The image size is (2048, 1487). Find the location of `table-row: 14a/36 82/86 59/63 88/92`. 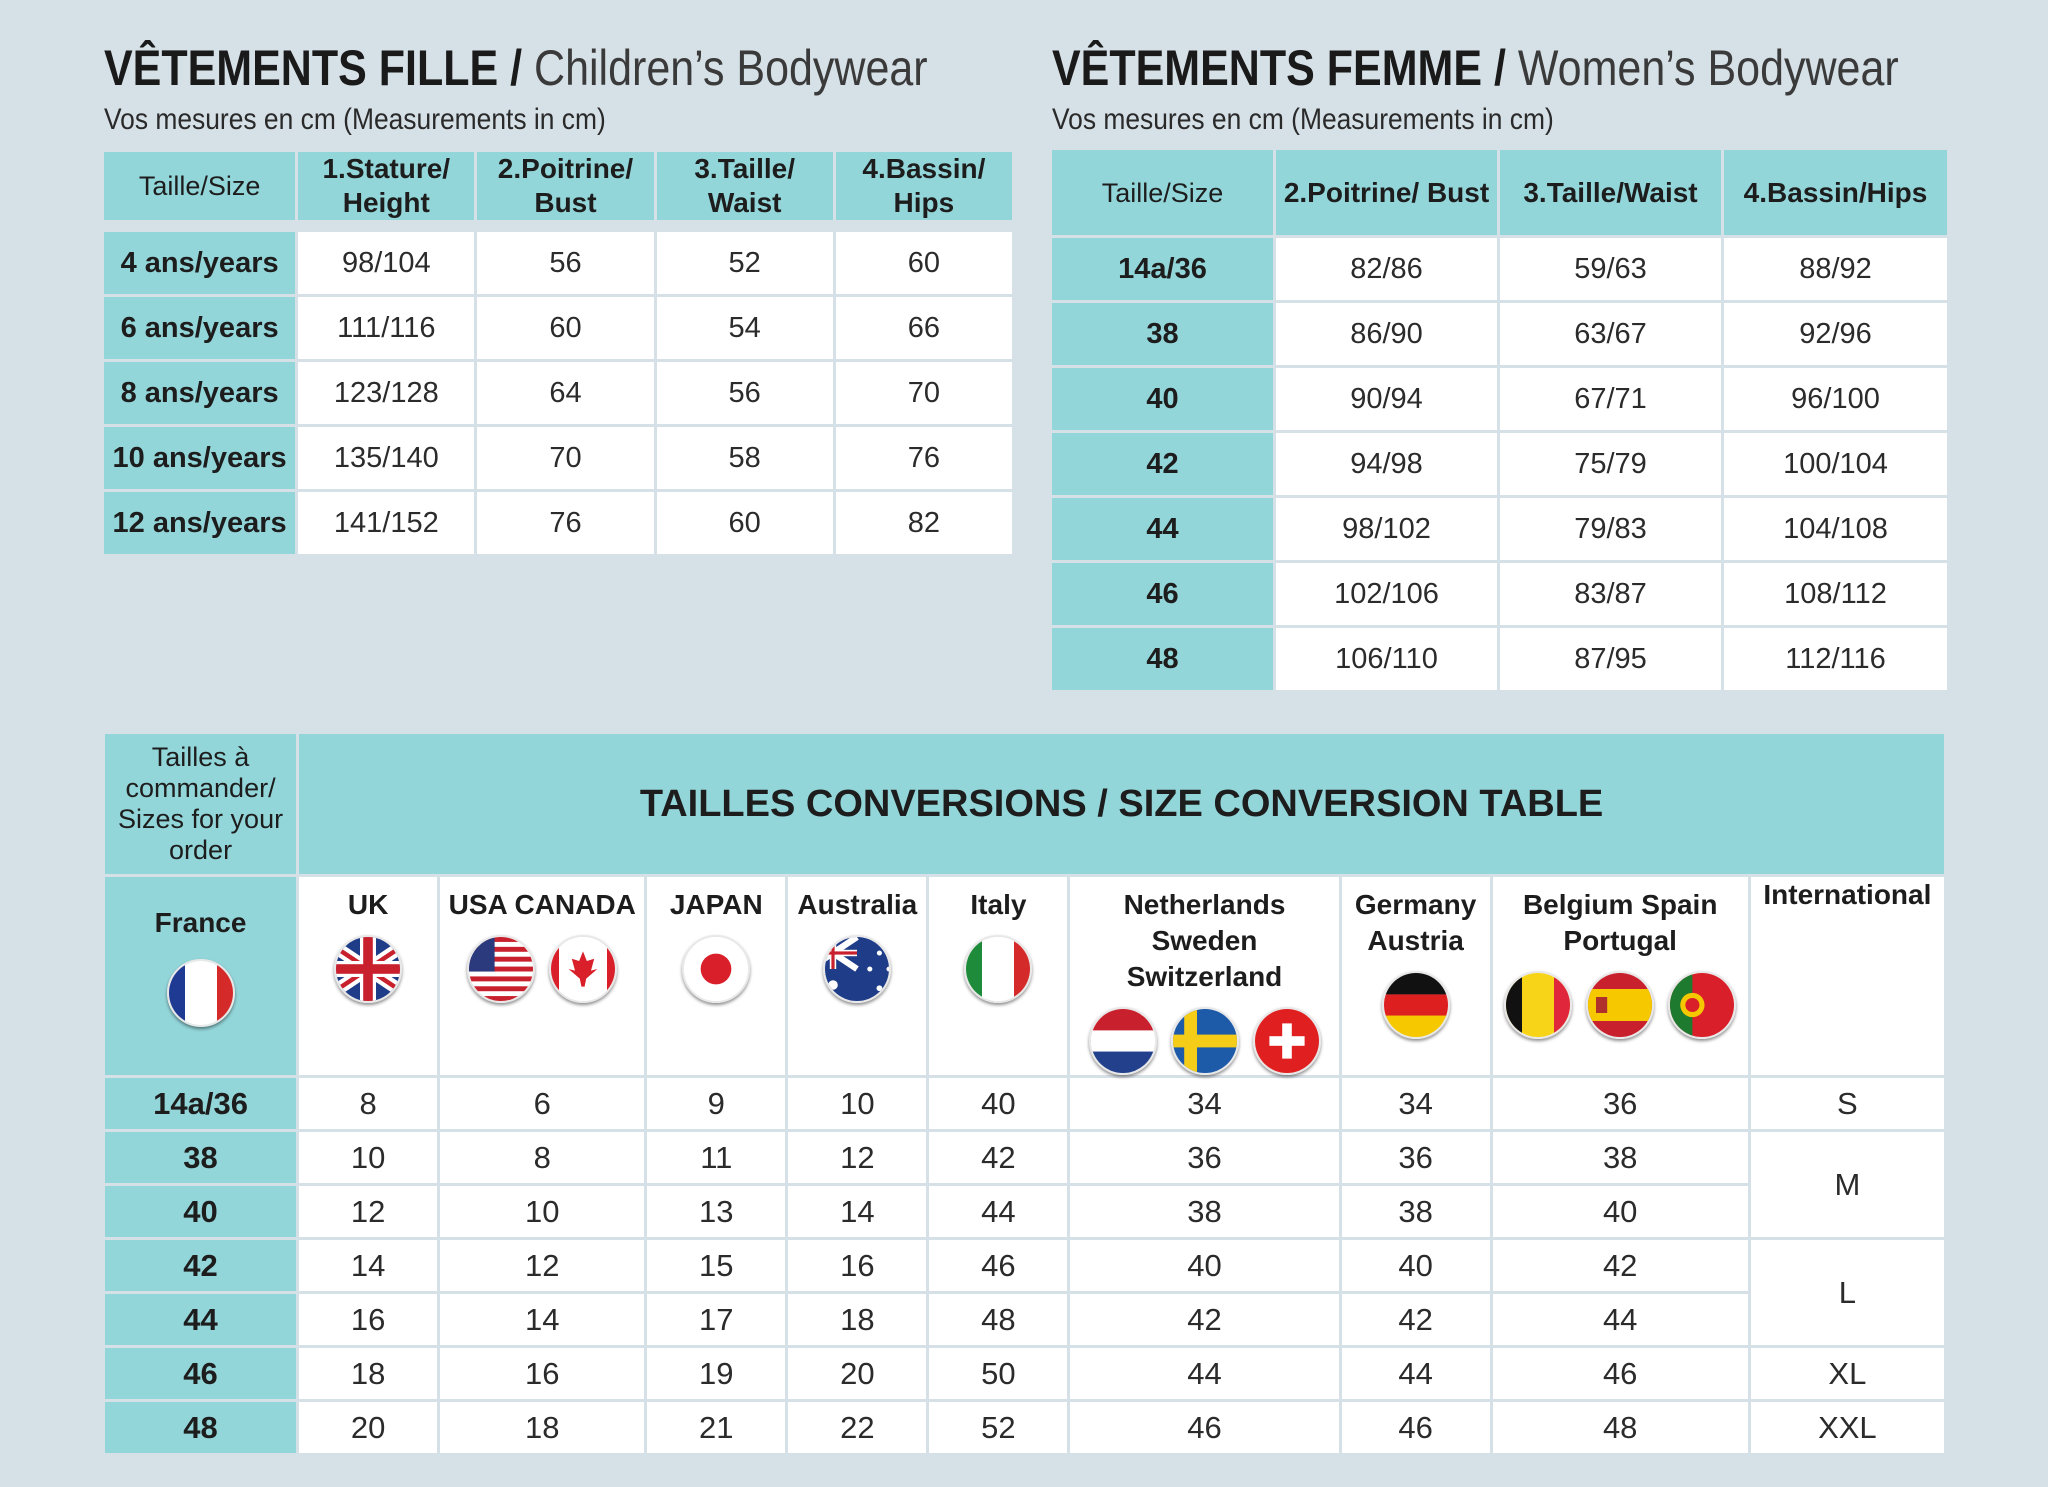

table-row: 14a/36 82/86 59/63 88/92 is located at coordinates (1499, 269).